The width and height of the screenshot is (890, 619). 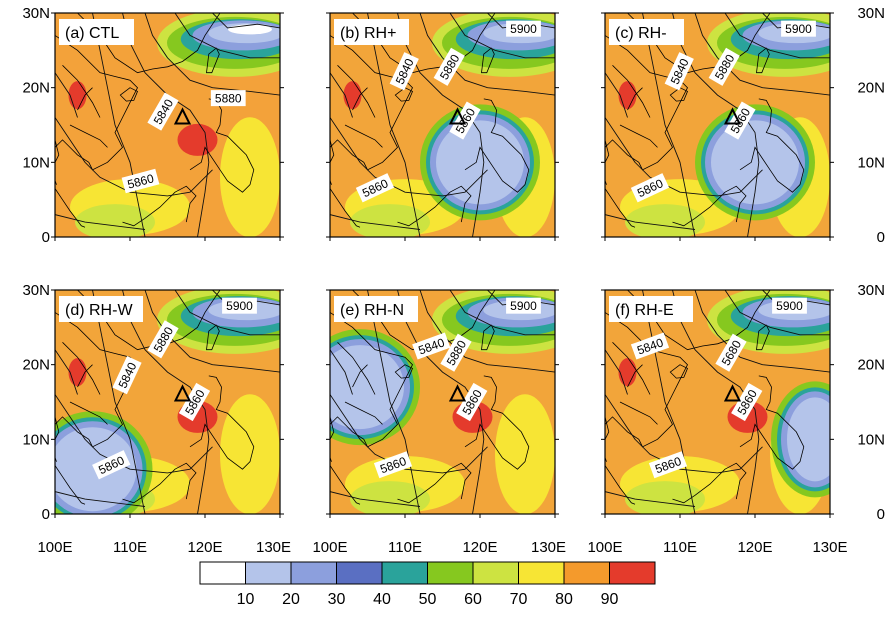 I want to click on svg-text: (b) RH+, so click(x=368, y=33).